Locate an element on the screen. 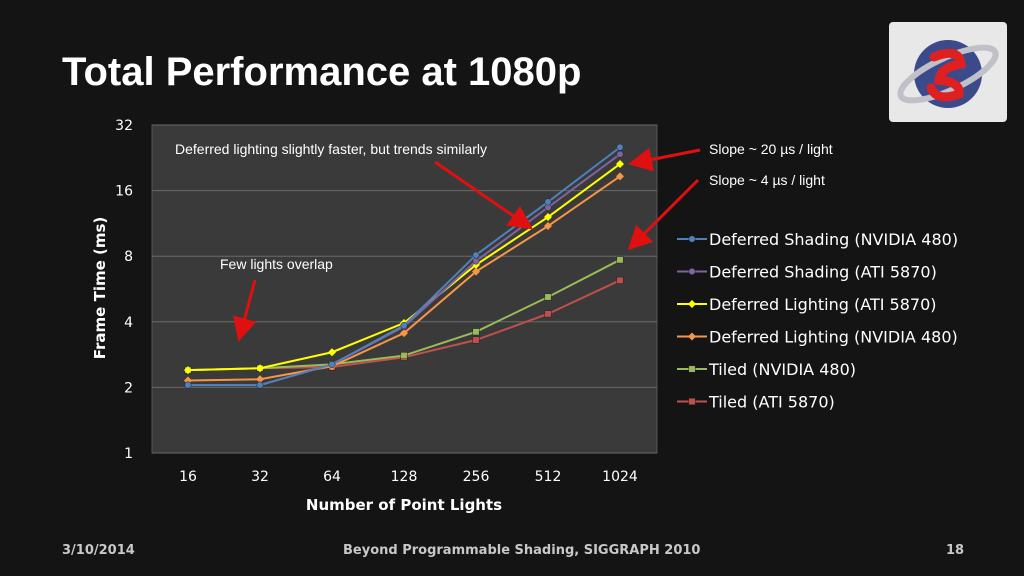 The width and height of the screenshot is (1024, 576). x-tick-label: 32 is located at coordinates (260, 477).